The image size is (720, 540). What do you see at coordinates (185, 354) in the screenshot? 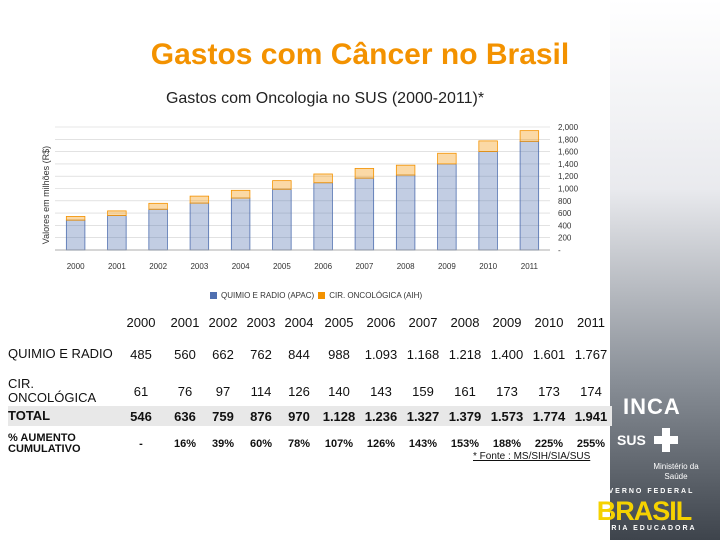
I see `table-cell: 560` at bounding box center [185, 354].